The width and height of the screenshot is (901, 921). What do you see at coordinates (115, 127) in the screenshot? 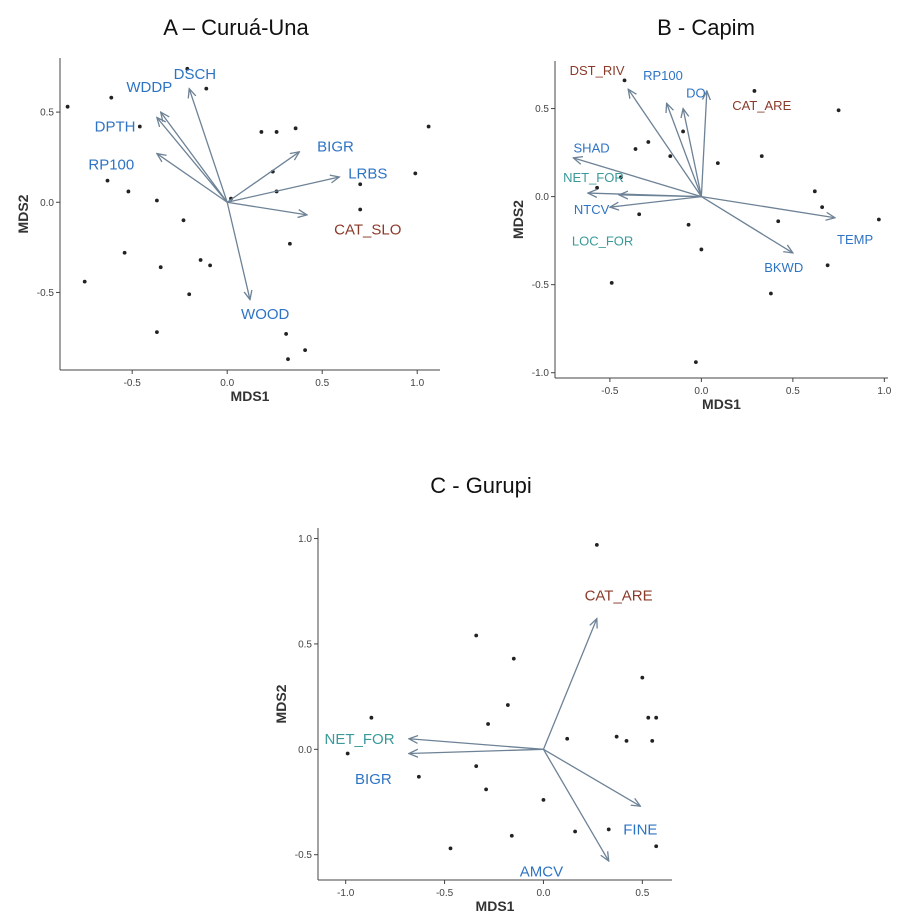
I see `label-dpth: DPTH` at bounding box center [115, 127].